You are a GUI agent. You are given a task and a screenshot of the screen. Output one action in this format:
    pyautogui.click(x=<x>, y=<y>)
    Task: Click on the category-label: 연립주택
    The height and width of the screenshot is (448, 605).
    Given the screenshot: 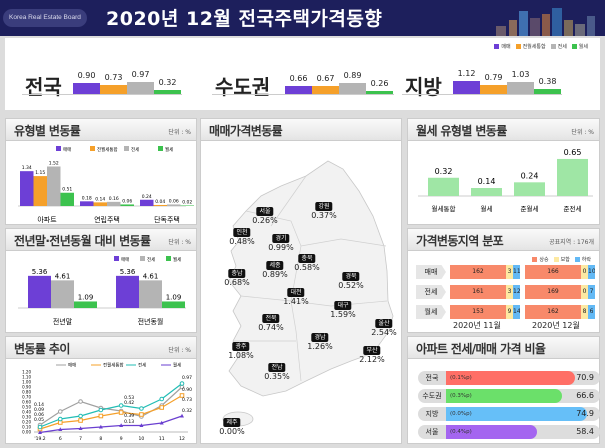 What is the action you would take?
    pyautogui.click(x=107, y=219)
    